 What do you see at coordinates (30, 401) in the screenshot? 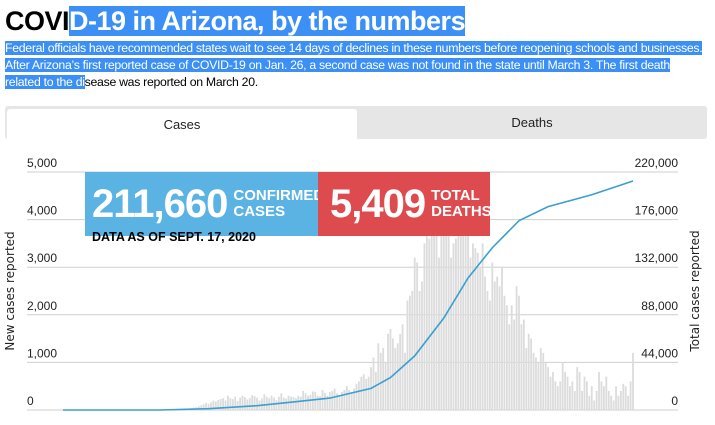
I see `y-tick-label: 0` at bounding box center [30, 401].